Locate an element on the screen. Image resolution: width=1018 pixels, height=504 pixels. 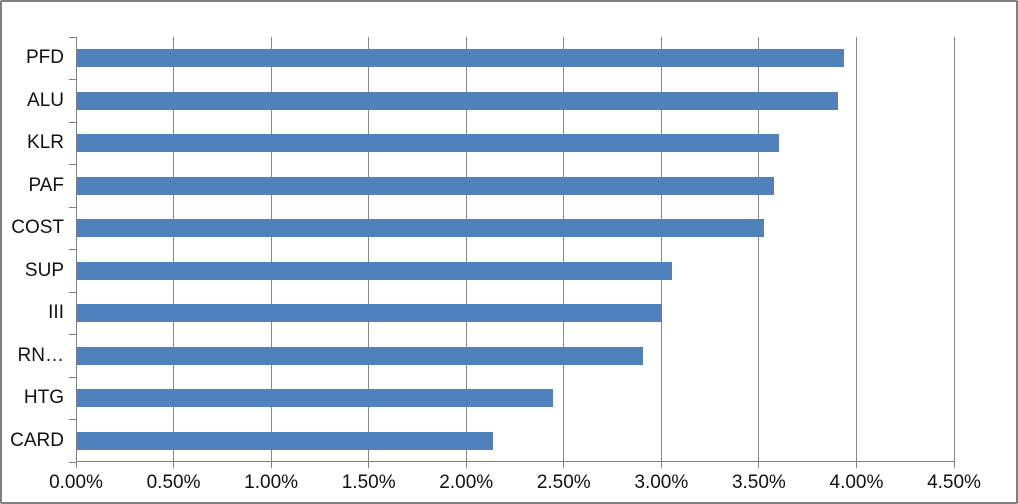
bar-cost is located at coordinates (420, 228).